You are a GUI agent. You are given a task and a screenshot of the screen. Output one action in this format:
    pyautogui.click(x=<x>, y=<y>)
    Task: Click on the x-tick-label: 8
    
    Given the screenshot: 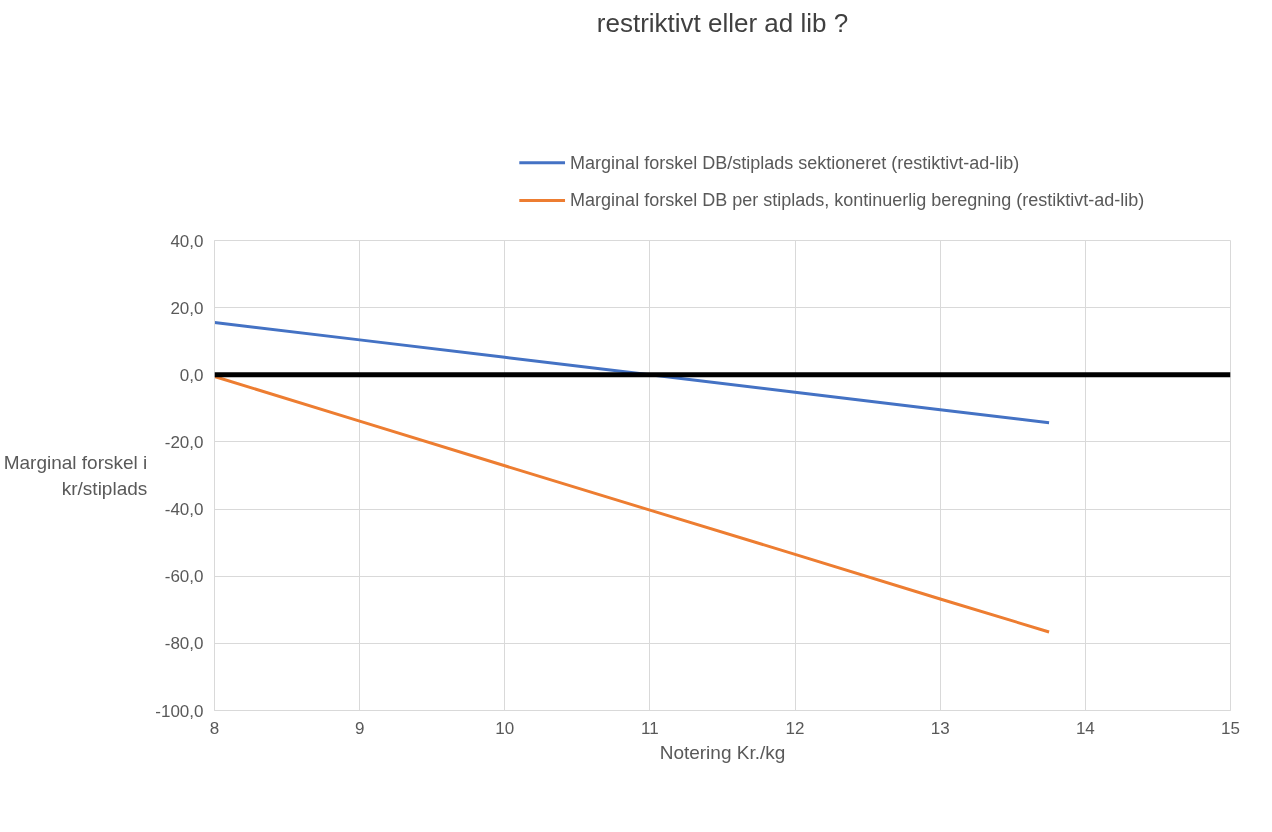 What is the action you would take?
    pyautogui.click(x=214, y=728)
    